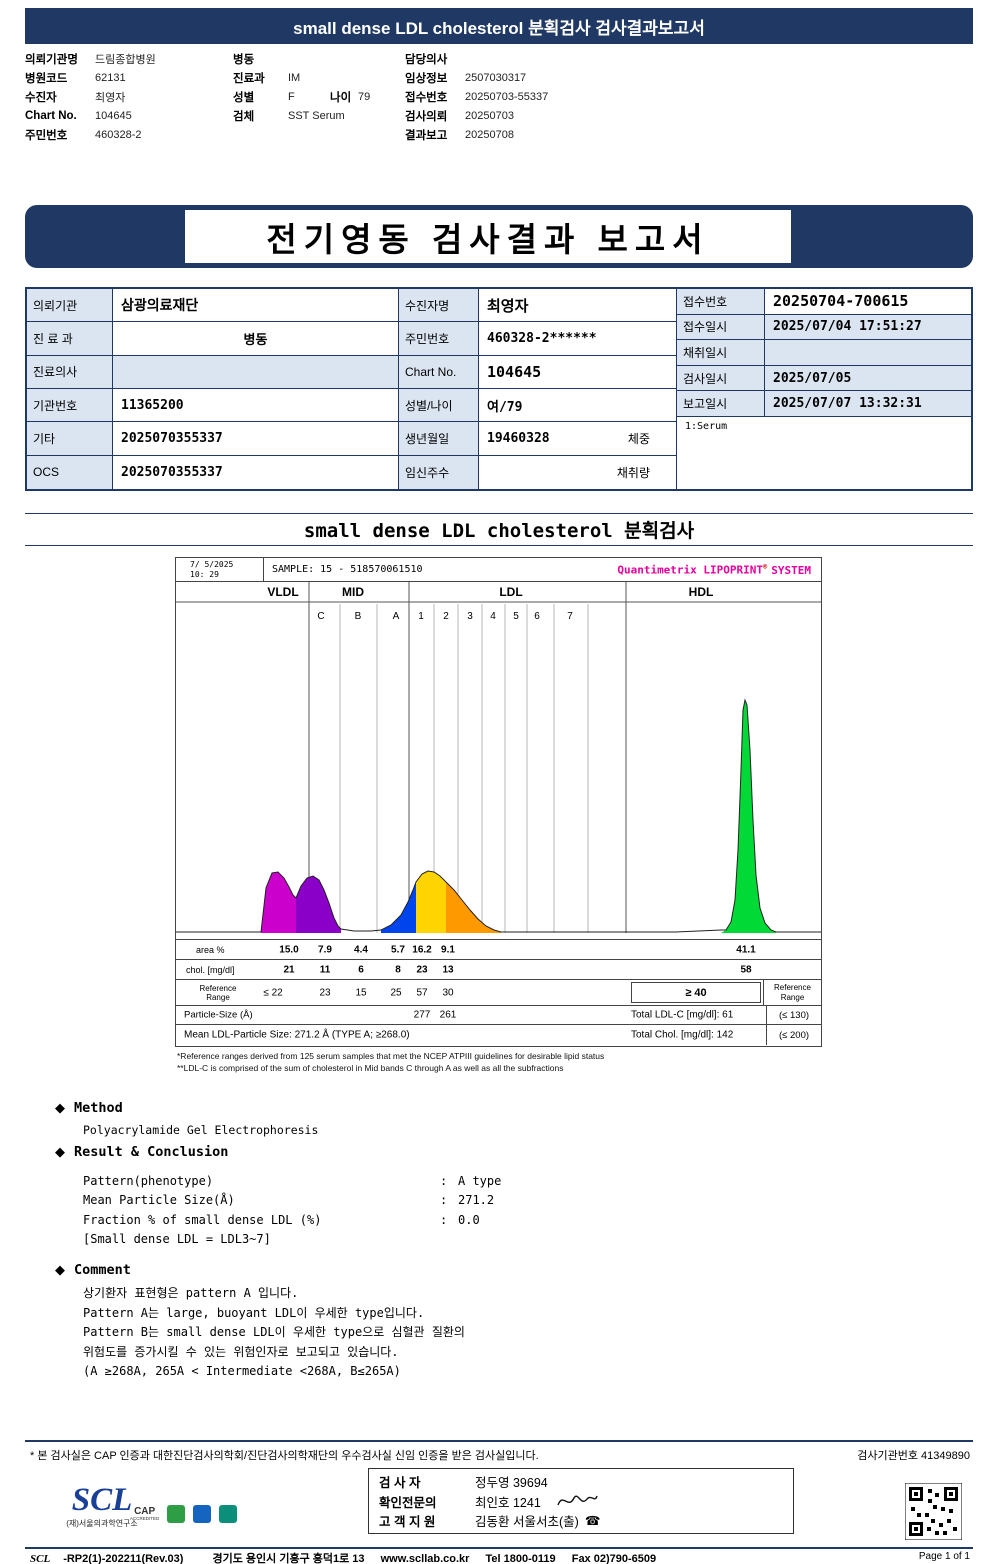 The height and width of the screenshot is (1564, 998). I want to click on comment-title: Comment, so click(102, 1270).